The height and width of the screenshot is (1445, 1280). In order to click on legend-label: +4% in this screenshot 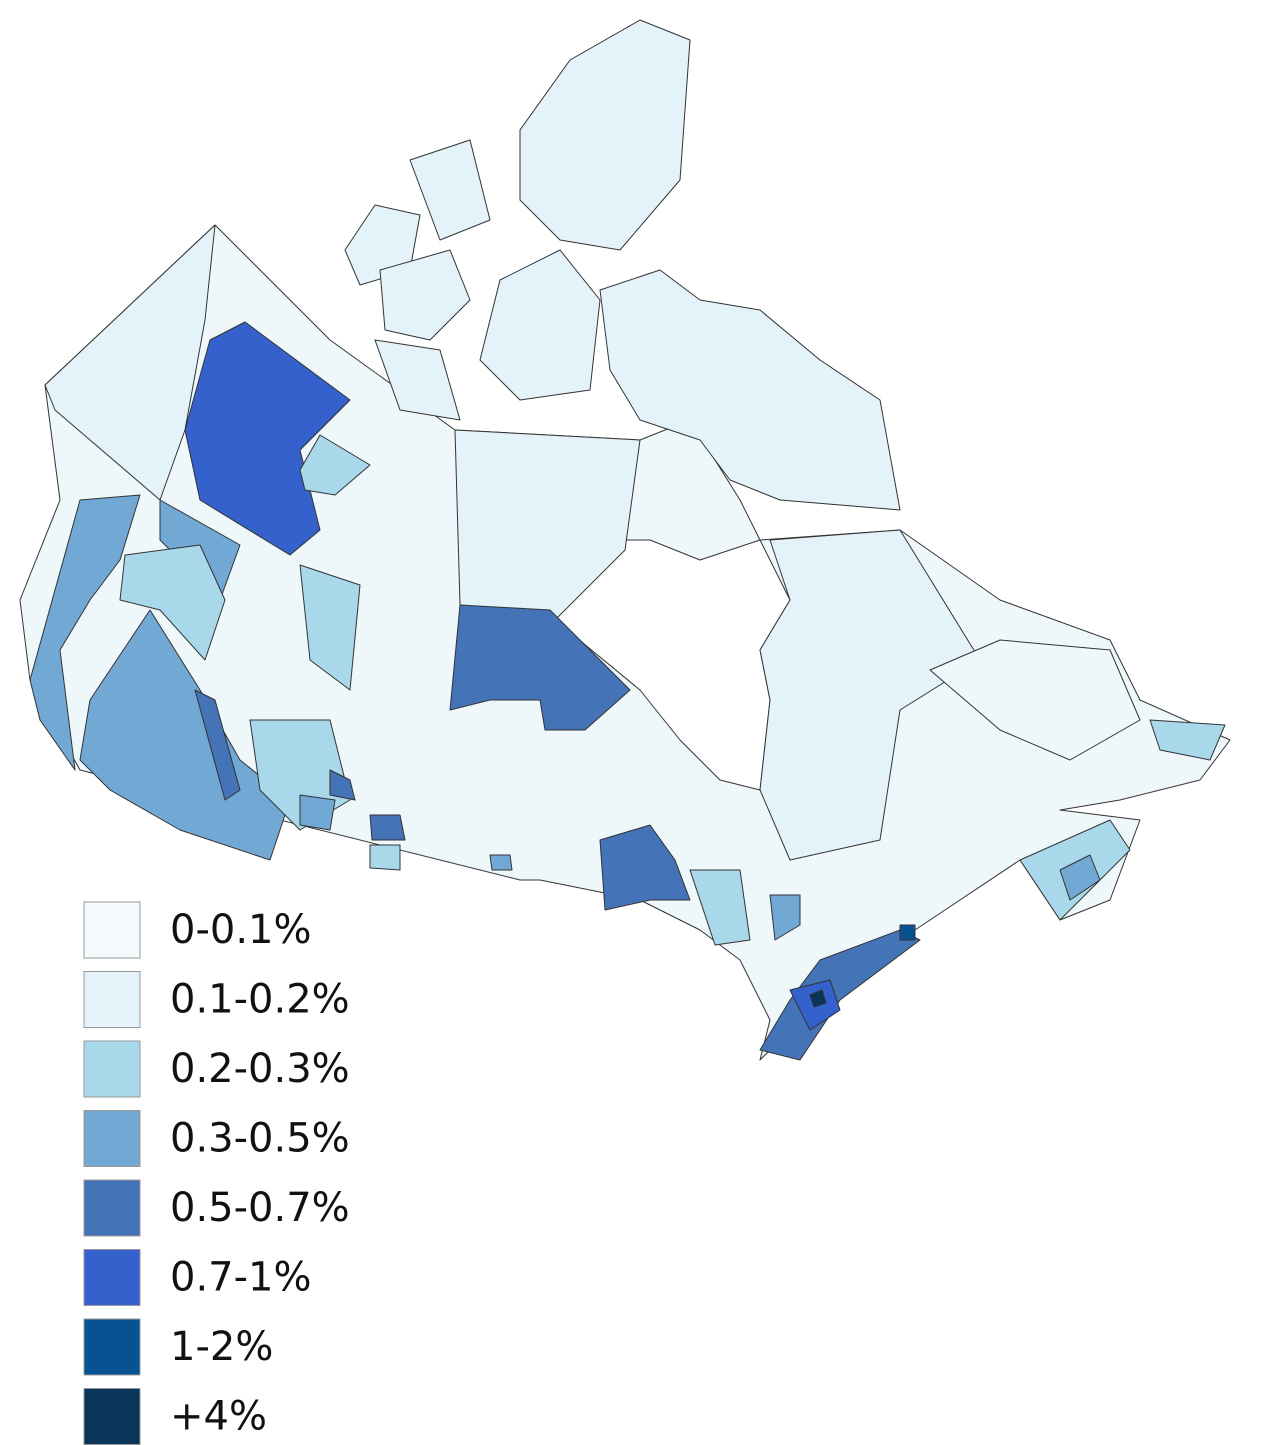, I will do `click(218, 1417)`.